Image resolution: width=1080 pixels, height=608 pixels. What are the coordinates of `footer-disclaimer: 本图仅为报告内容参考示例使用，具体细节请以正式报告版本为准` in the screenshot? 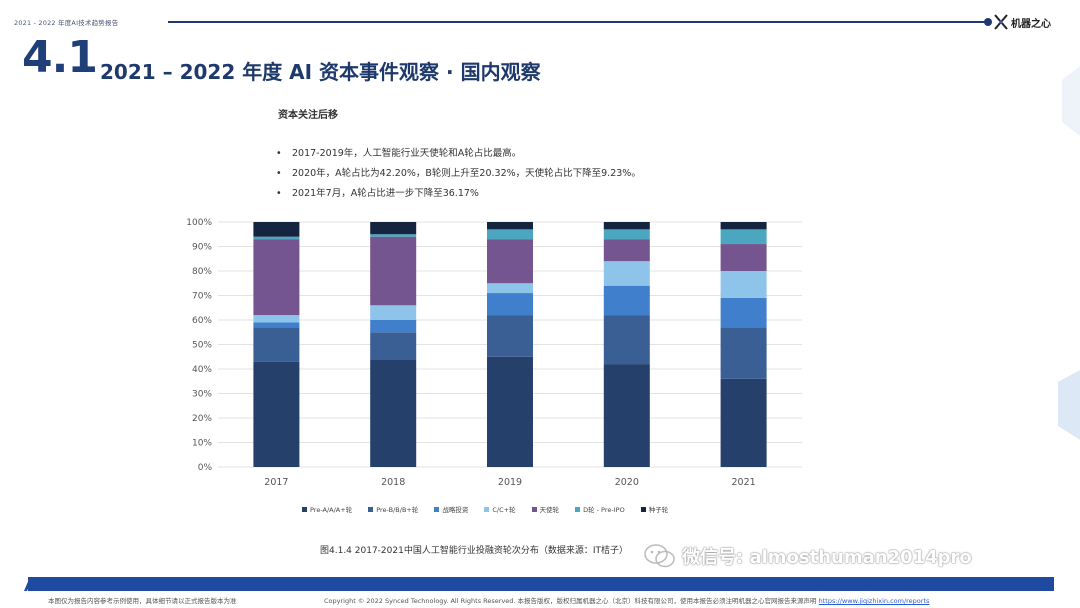 It's located at (142, 601).